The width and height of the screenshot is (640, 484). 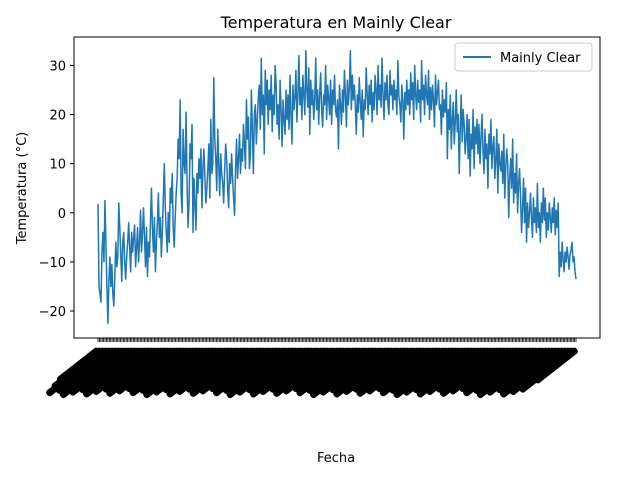 I want to click on legend-box, so click(x=523, y=57).